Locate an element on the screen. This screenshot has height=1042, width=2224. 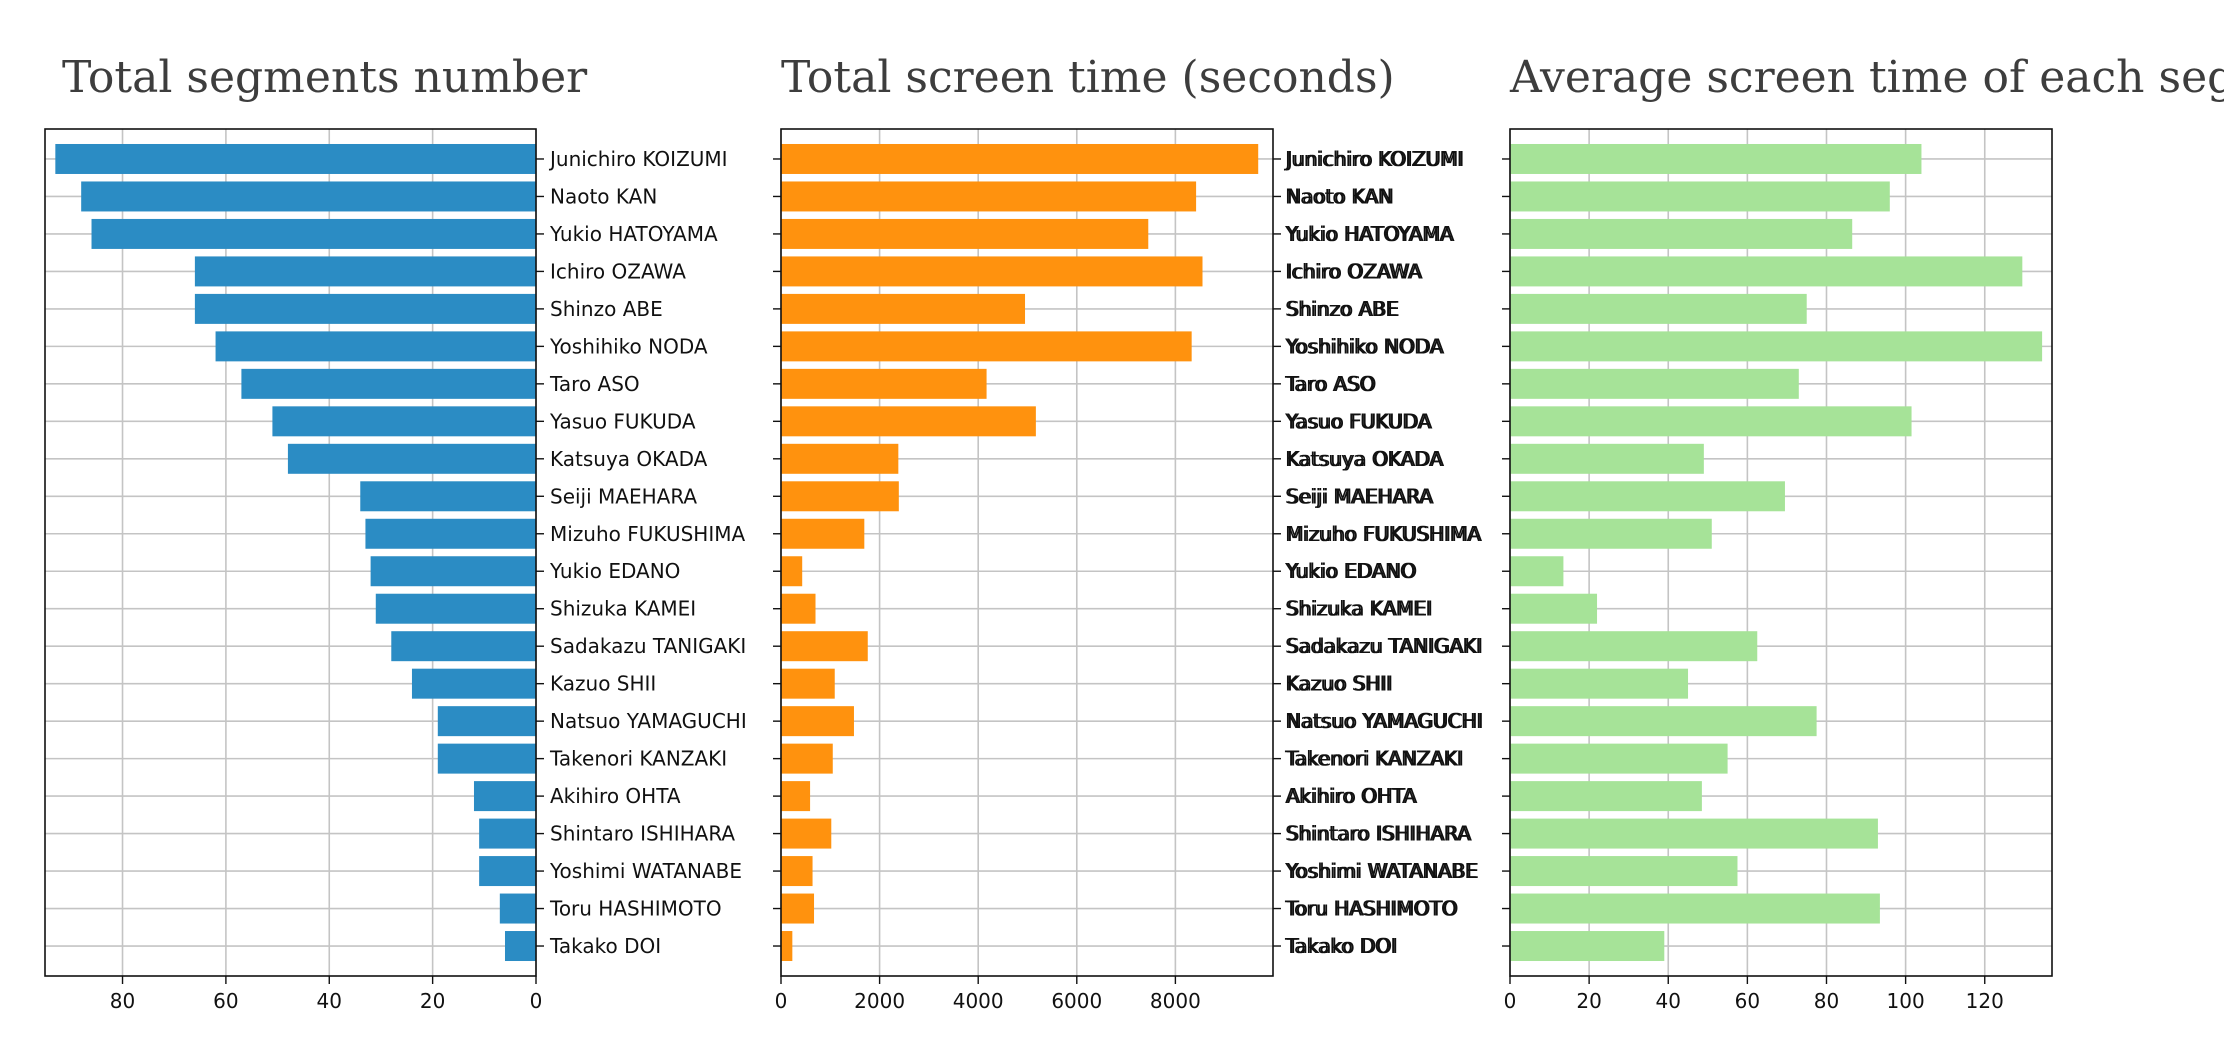
x-tick-label: 40 is located at coordinates (329, 1001).